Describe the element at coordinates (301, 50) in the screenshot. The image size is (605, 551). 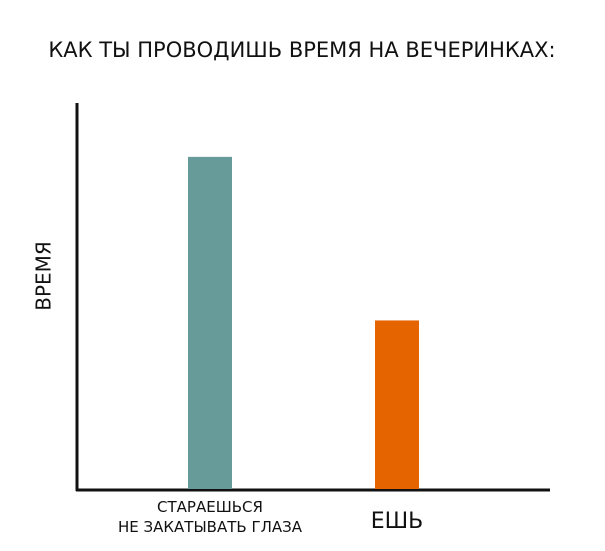
I see `chart-title: КАК ТЫ ПРОВОДИШЬ ВРЕМЯ НА ВЕЧЕРИНКАХ:` at that location.